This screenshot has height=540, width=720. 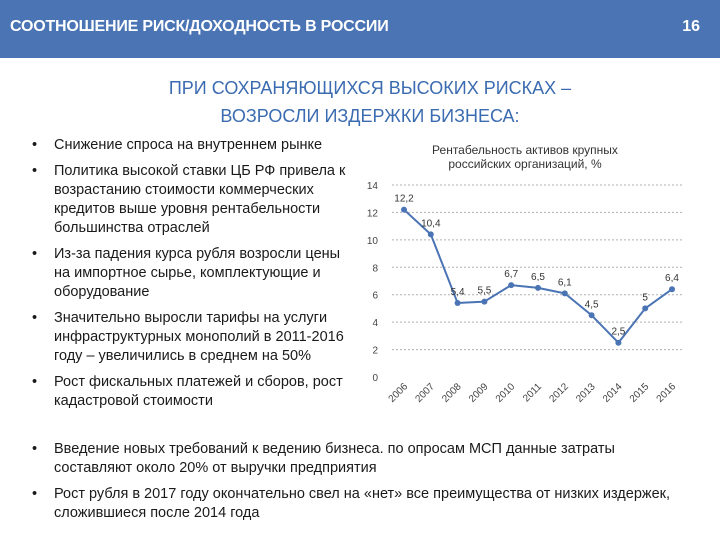 I want to click on x-tick-label: 2011, so click(x=532, y=392).